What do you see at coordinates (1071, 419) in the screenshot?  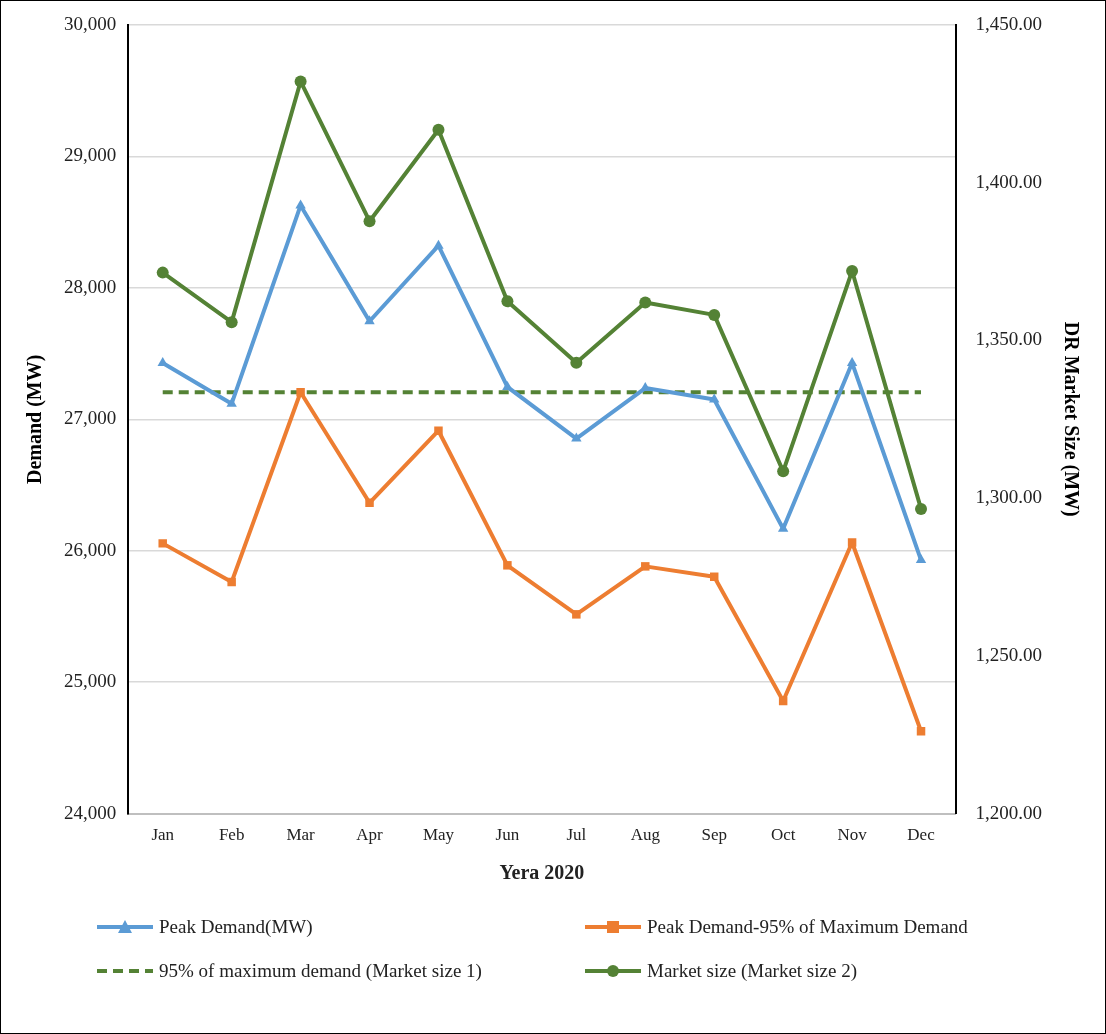 I see `y2-axis-title: DR Market Size (MW)` at bounding box center [1071, 419].